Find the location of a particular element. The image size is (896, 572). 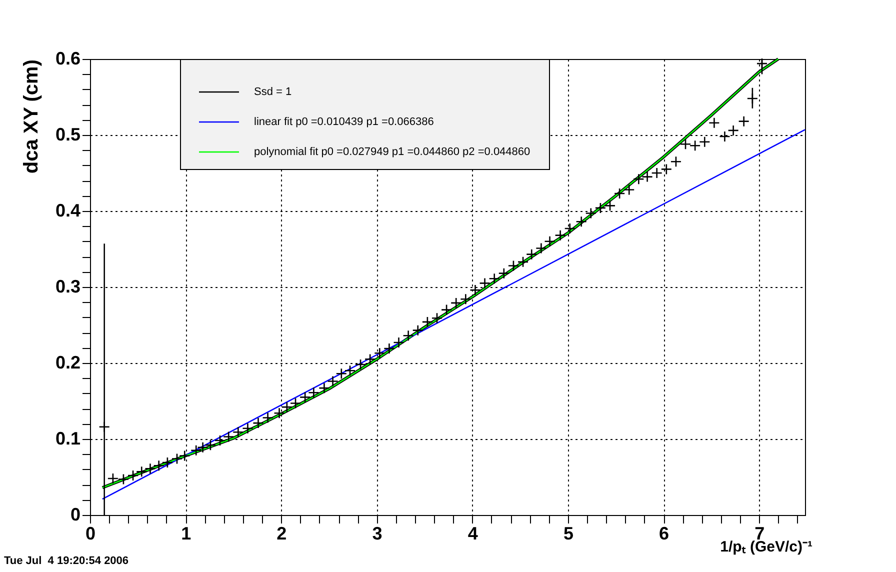

y-tick-label: 0.3 is located at coordinates (67, 286).